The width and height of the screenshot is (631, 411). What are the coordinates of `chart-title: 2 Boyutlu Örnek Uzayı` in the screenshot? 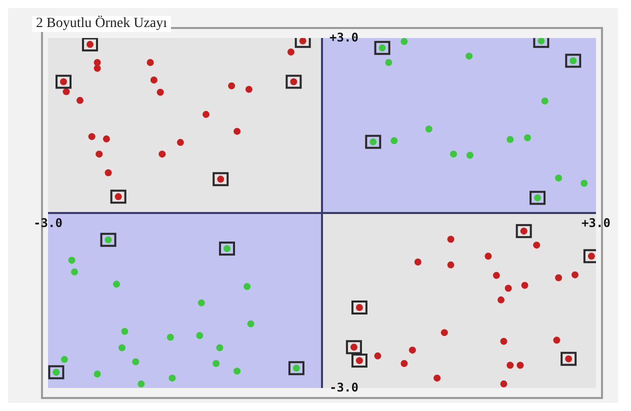 It's located at (102, 24).